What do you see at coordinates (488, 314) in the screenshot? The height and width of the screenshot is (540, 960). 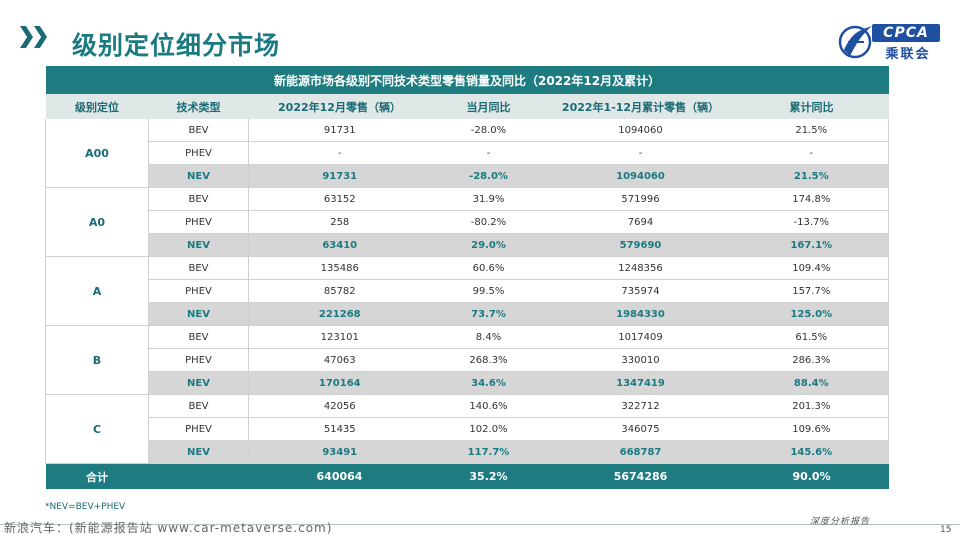 I see `dec-yoy-cell: 73.7%` at bounding box center [488, 314].